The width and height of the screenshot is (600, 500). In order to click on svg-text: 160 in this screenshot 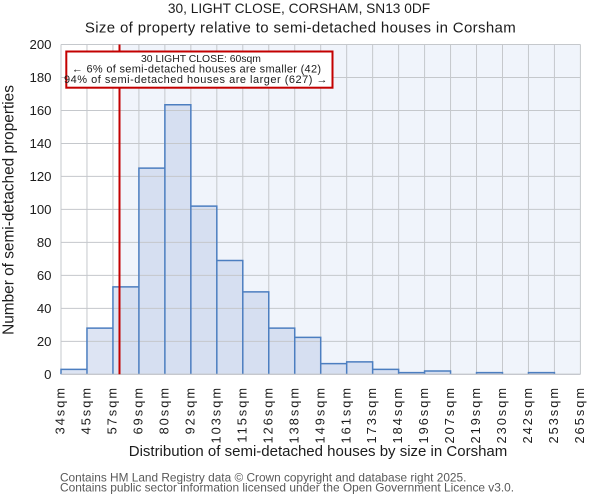, I will do `click(40, 110)`.